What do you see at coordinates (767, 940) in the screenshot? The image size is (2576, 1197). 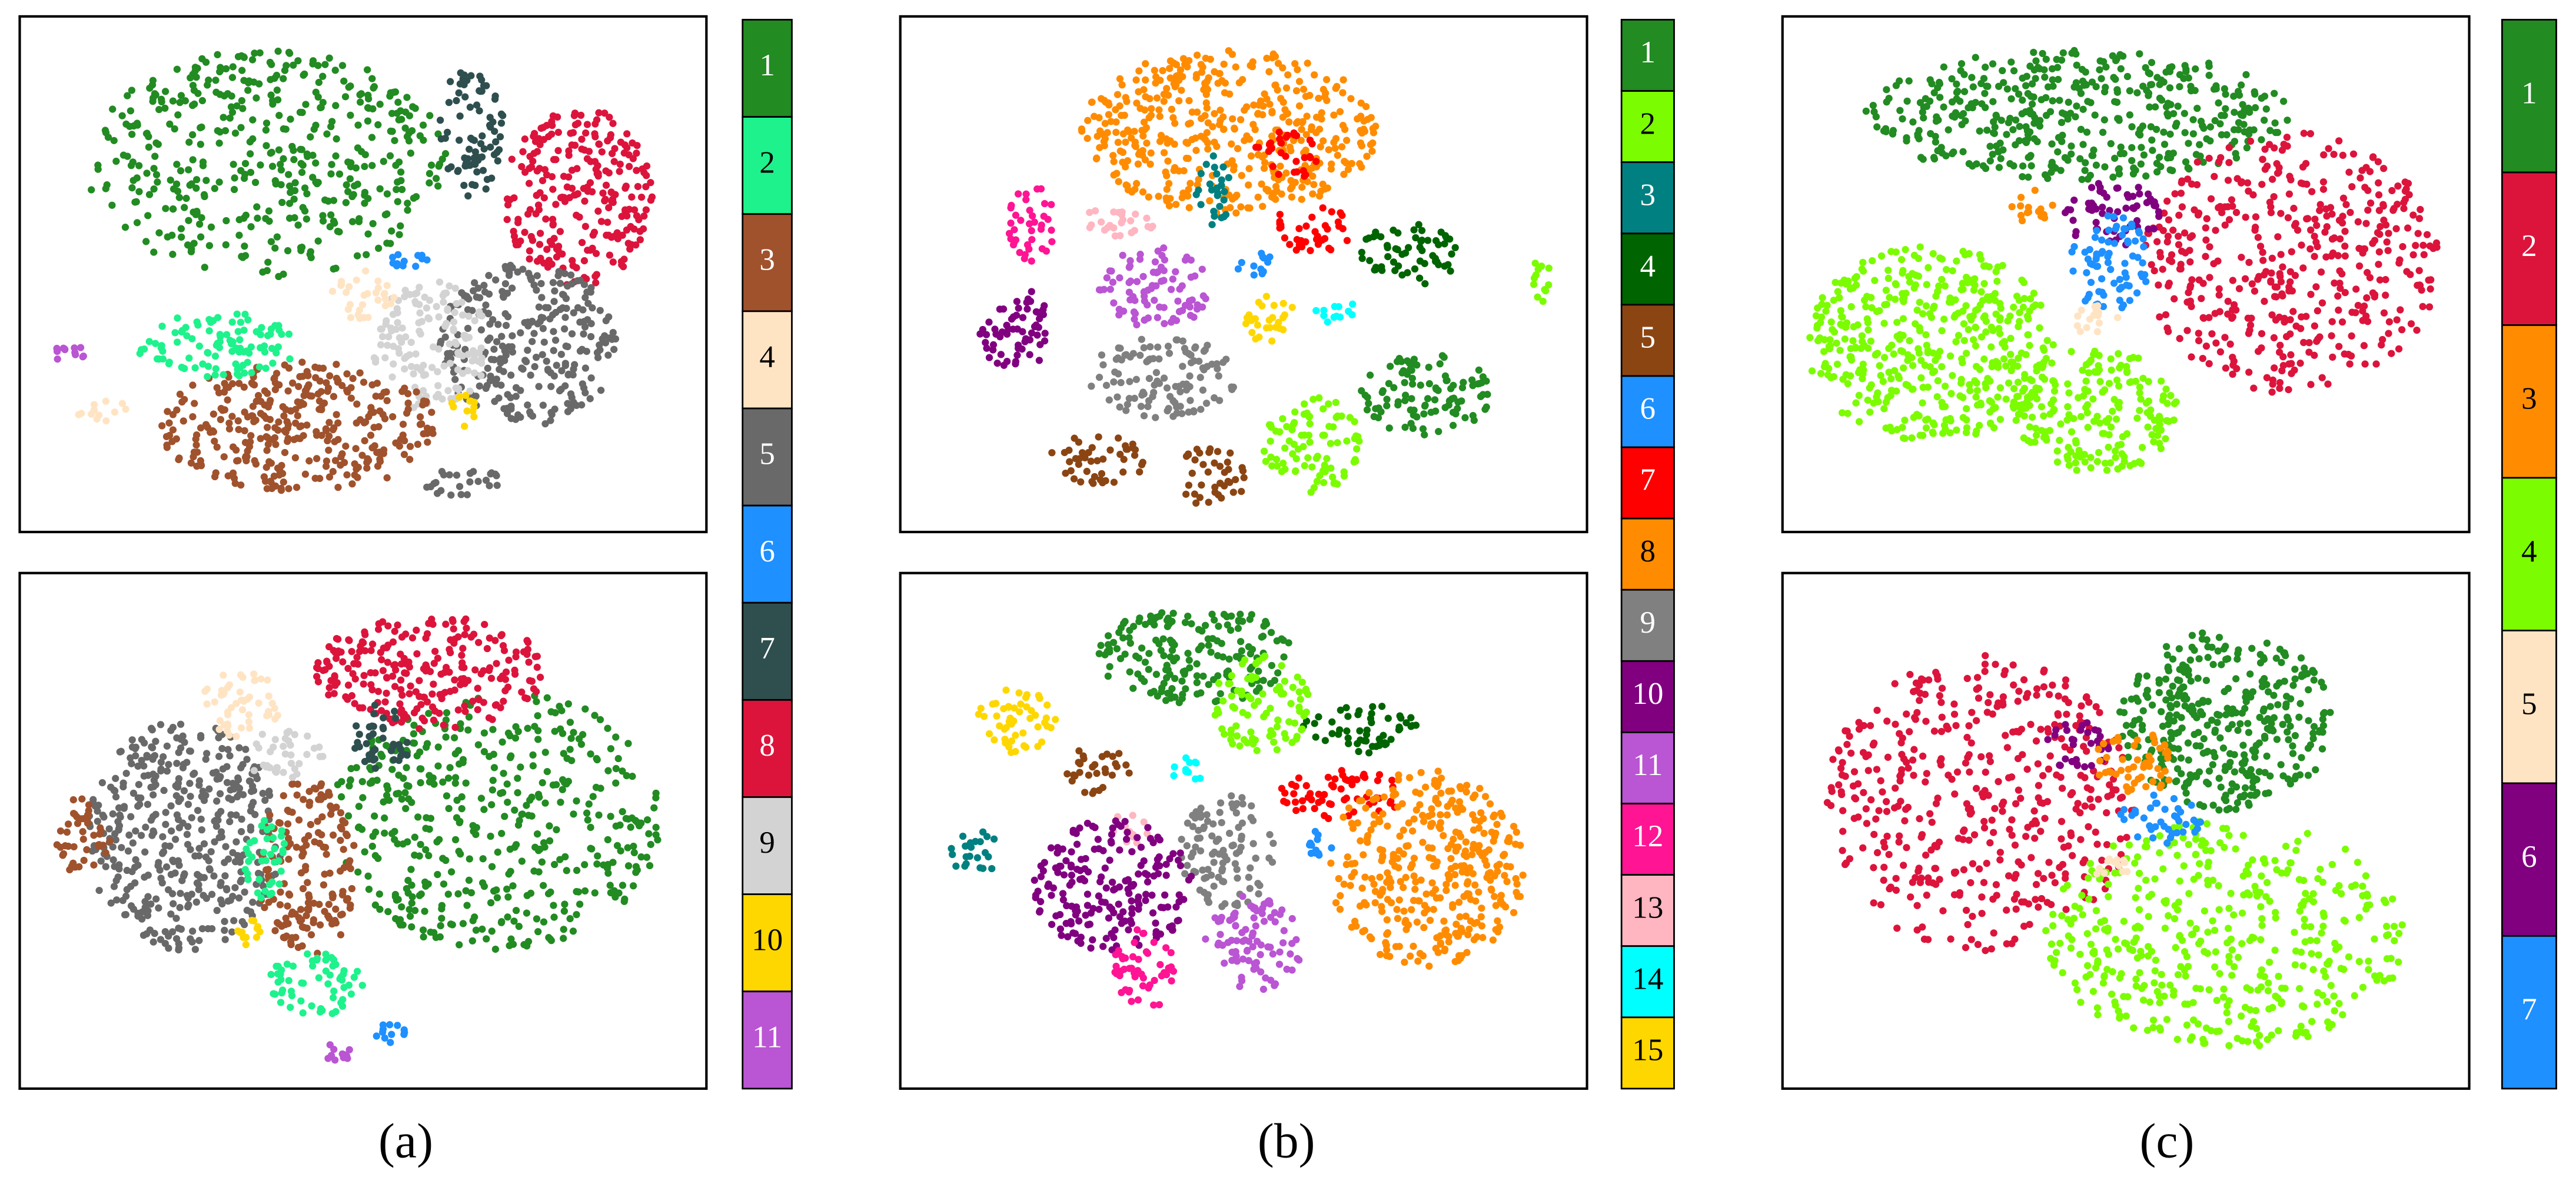 I see `legend-label: 10` at bounding box center [767, 940].